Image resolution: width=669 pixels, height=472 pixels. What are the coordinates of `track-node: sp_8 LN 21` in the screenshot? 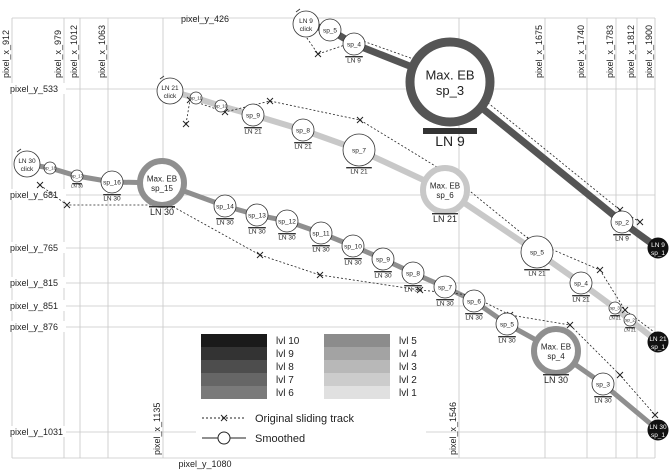 It's located at (303, 134).